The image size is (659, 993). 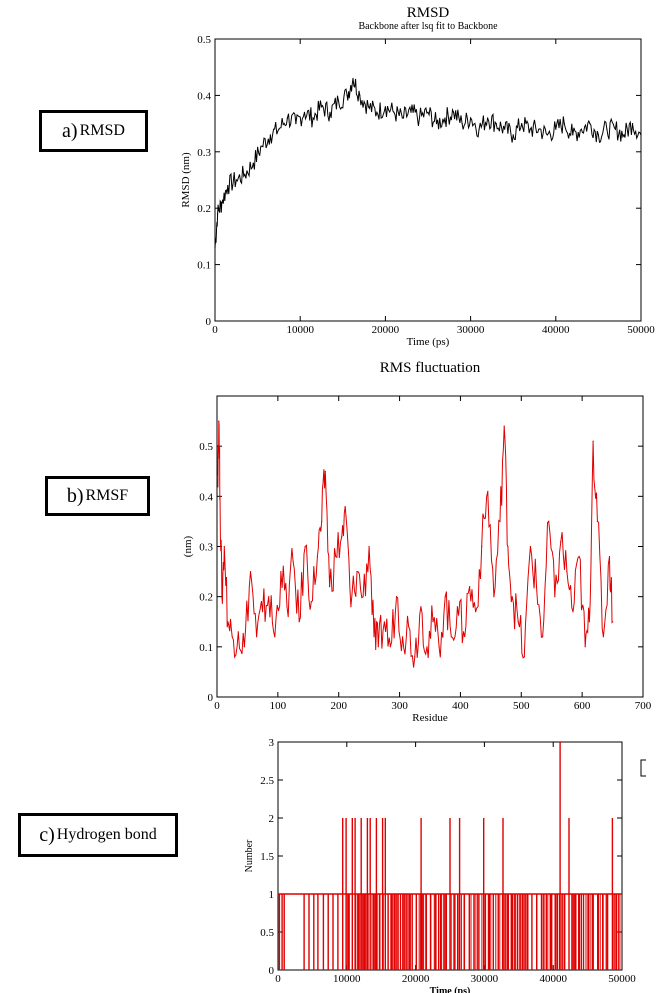 I want to click on y-tick-label: 2.5, so click(x=267, y=781).